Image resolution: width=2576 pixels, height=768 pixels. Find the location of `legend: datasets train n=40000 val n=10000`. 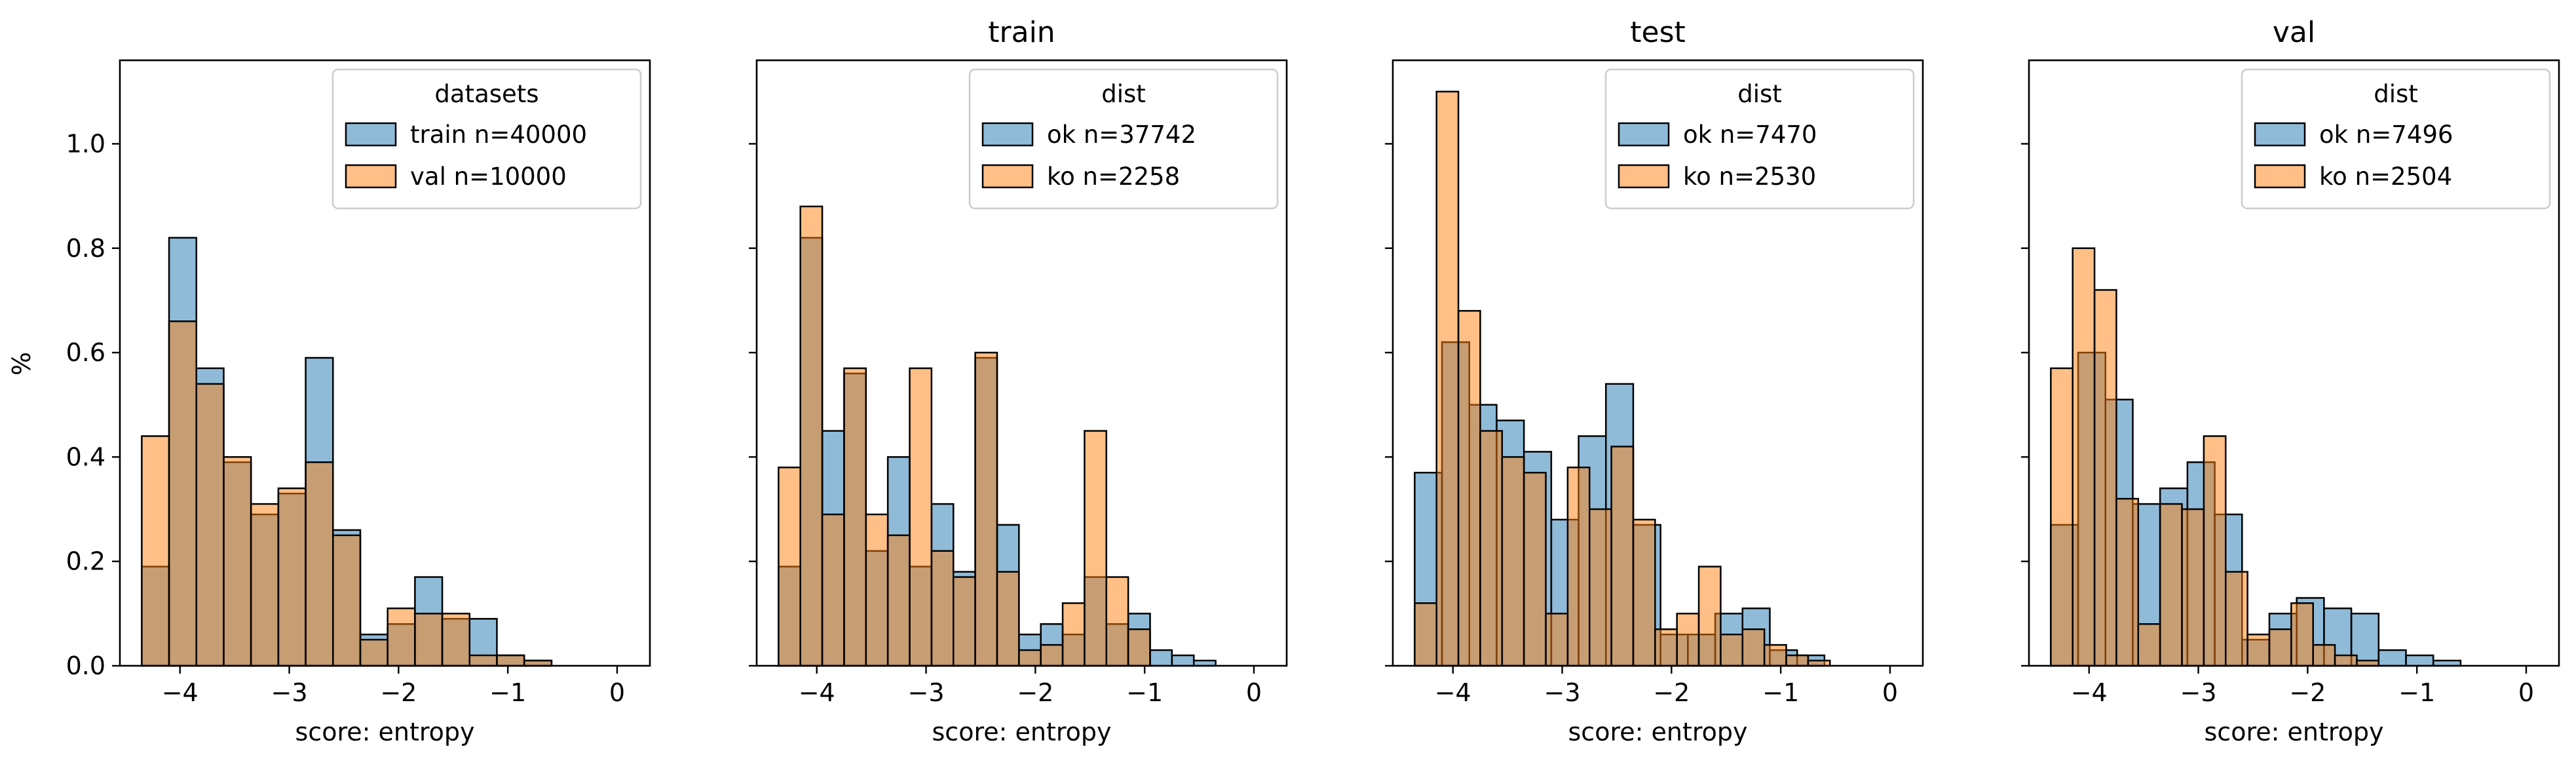

legend: datasets train n=40000 val n=10000 is located at coordinates (487, 139).